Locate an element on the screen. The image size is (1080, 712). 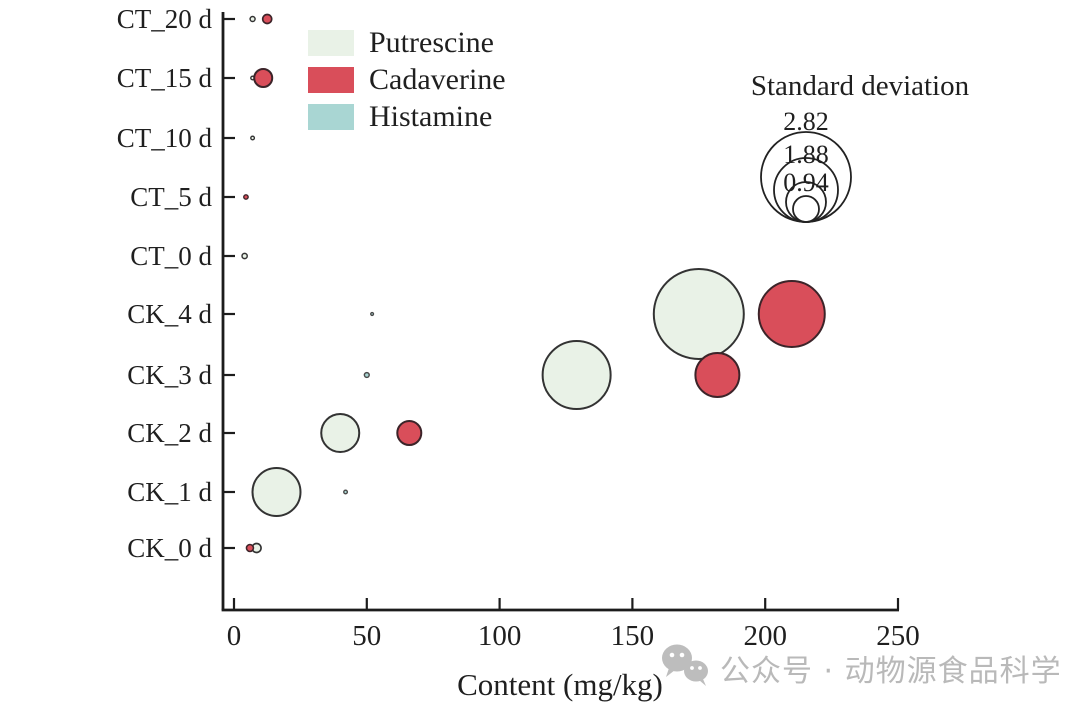
bubble-putrescine-ct-0-d is located at coordinates (244, 256).